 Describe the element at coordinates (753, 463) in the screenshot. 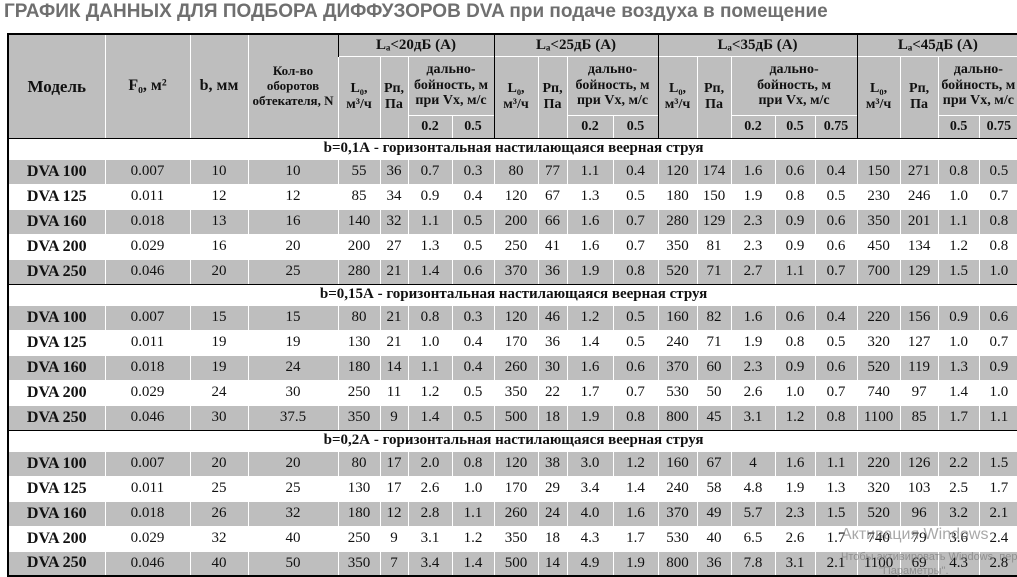

I see `value-cell: 4` at that location.